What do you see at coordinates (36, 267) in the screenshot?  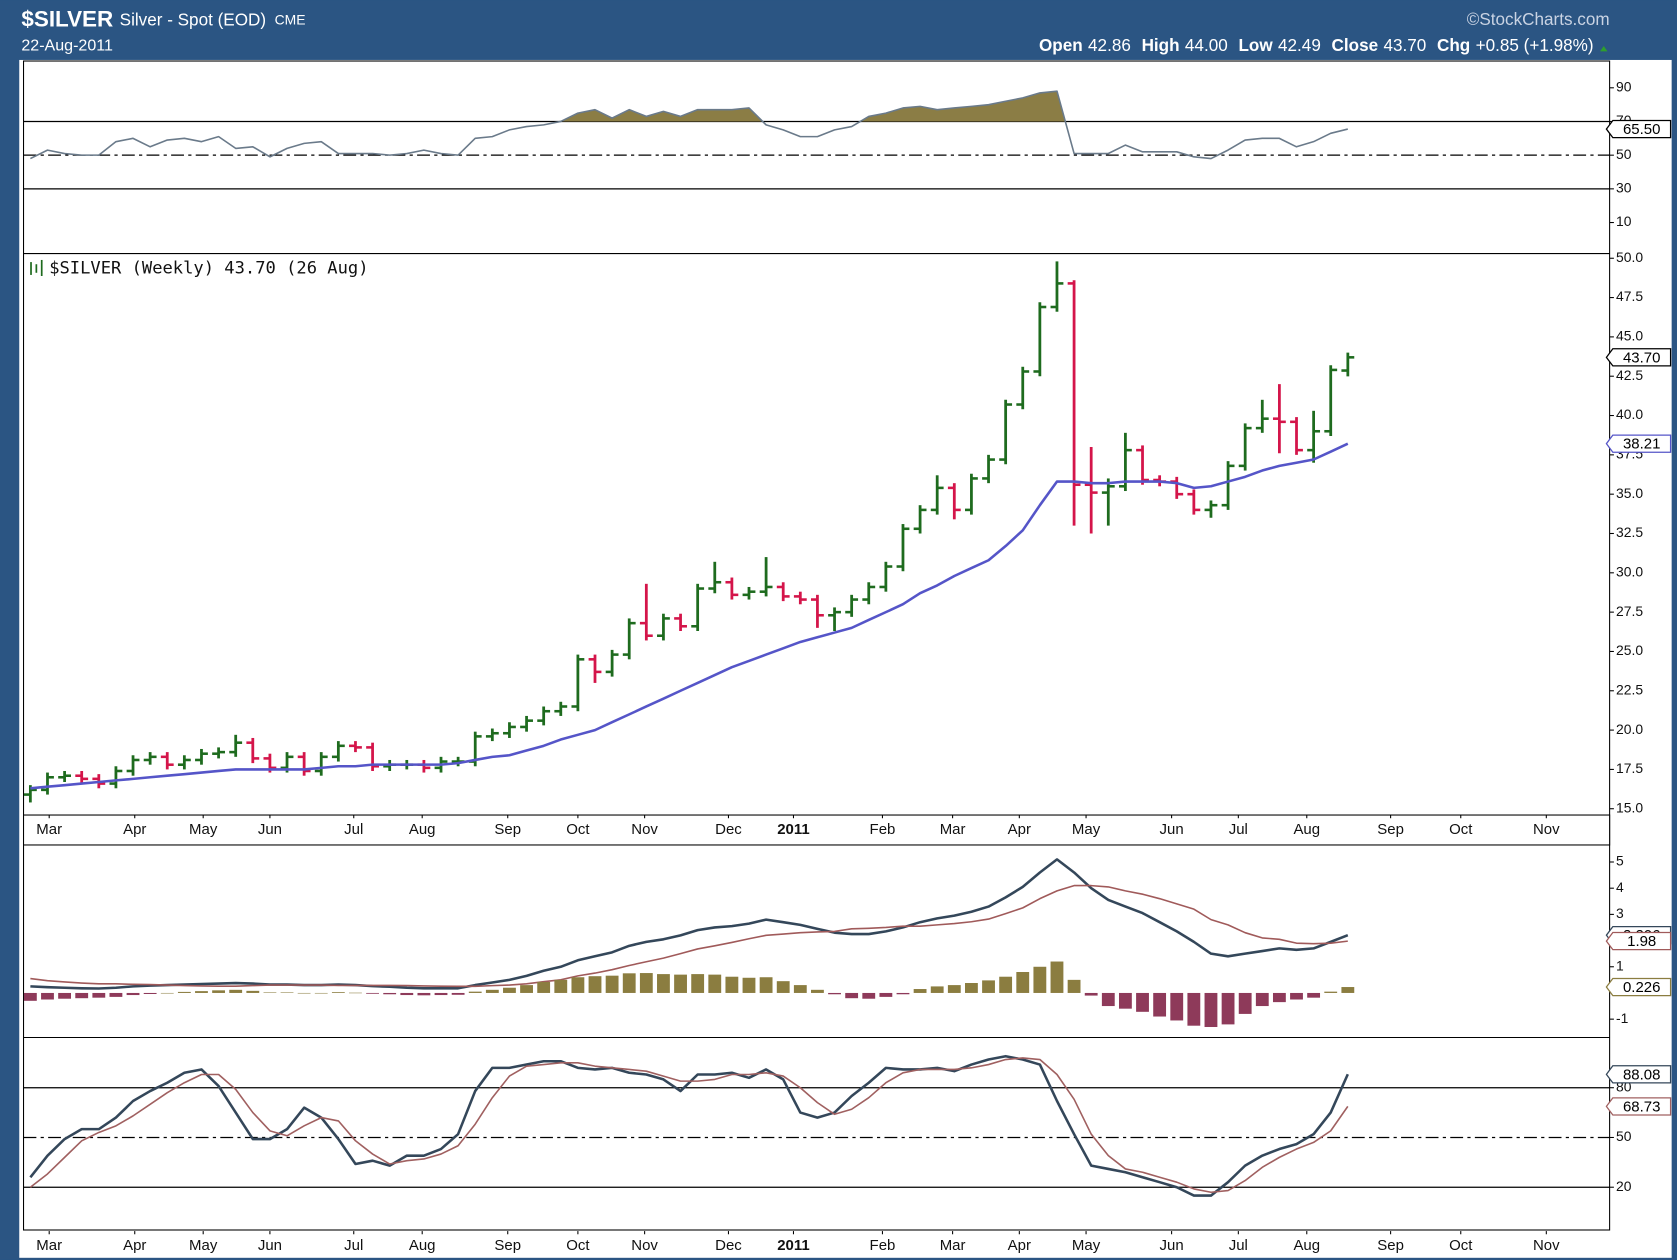 I see `legend-icon` at bounding box center [36, 267].